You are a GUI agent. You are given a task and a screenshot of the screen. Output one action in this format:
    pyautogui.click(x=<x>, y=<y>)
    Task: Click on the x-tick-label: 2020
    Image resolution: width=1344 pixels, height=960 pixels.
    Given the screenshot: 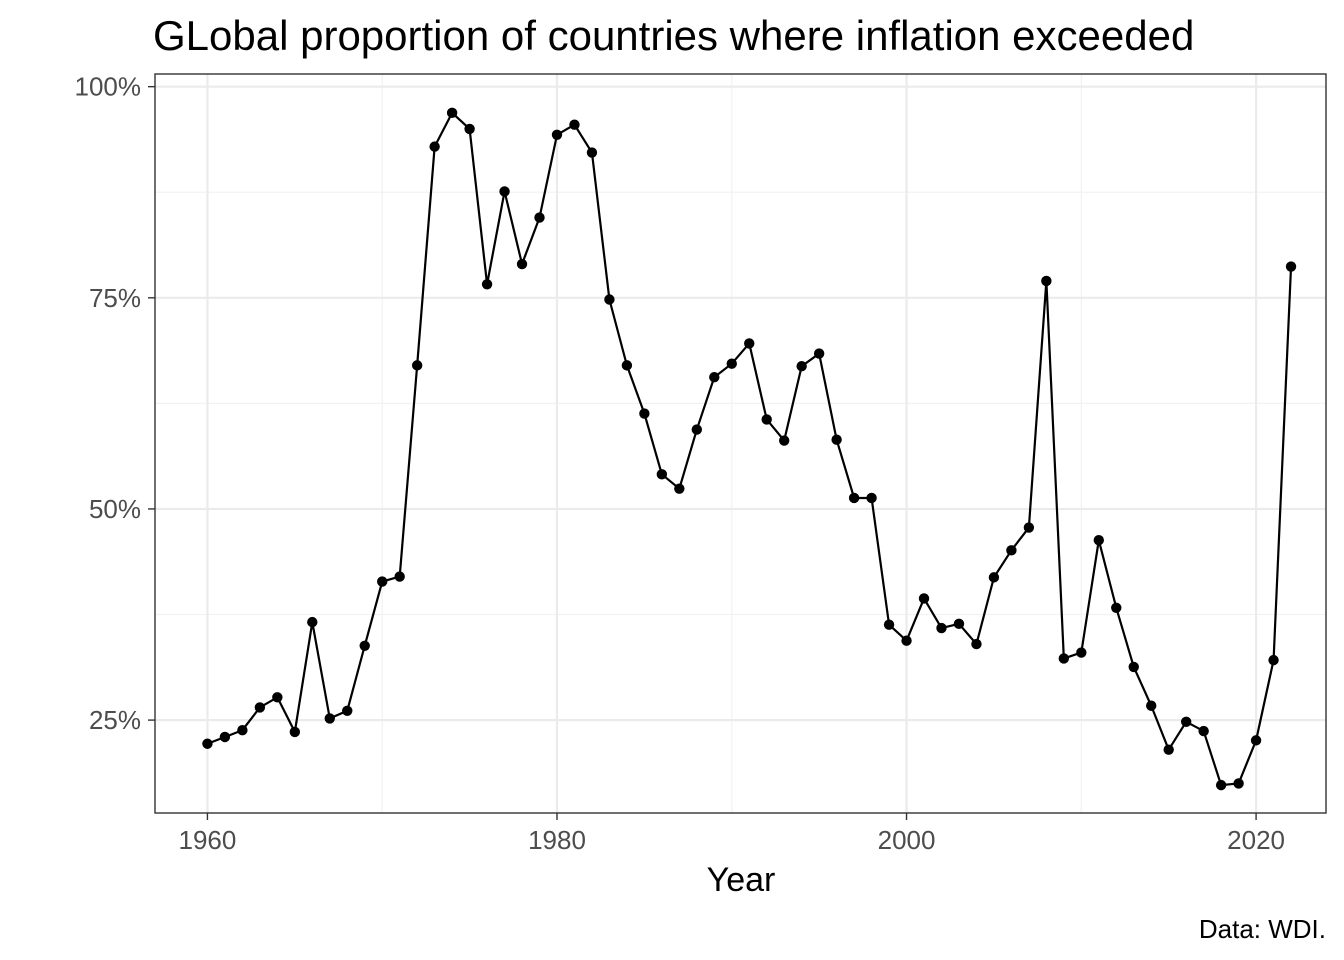 What is the action you would take?
    pyautogui.click(x=1256, y=840)
    